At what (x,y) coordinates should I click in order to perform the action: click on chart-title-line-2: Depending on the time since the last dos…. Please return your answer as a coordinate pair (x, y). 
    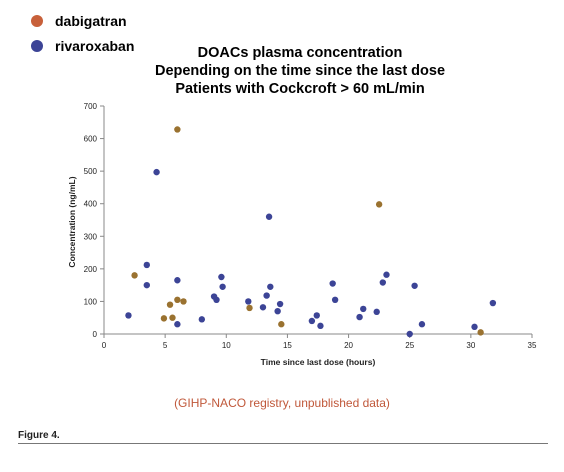
    Looking at the image, I should click on (300, 71).